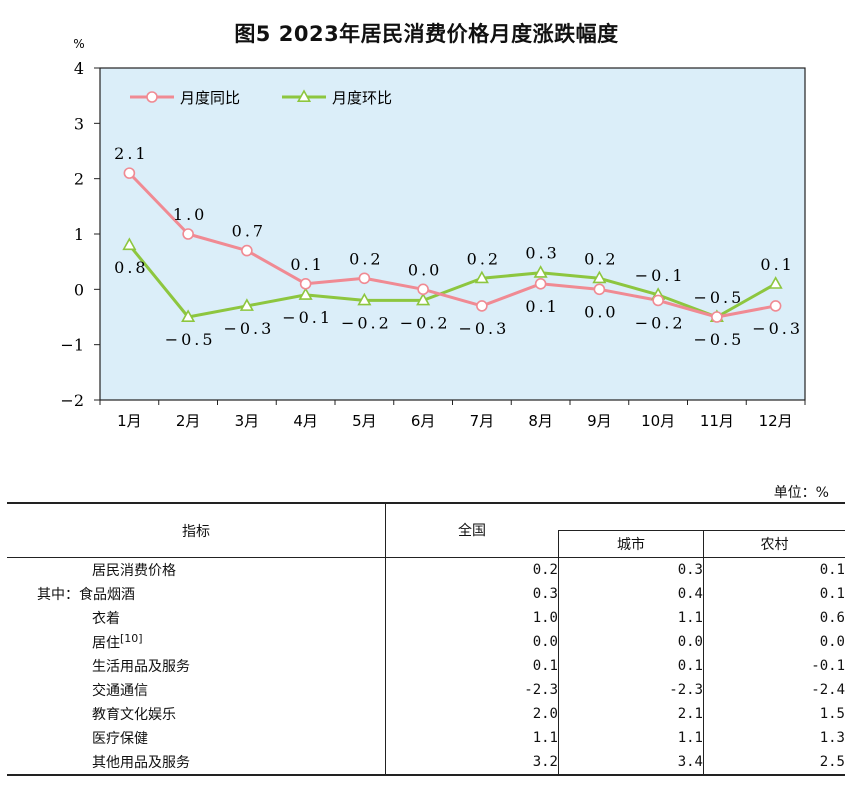 The image size is (853, 790). I want to click on value-urban: -2.3, so click(631, 690).